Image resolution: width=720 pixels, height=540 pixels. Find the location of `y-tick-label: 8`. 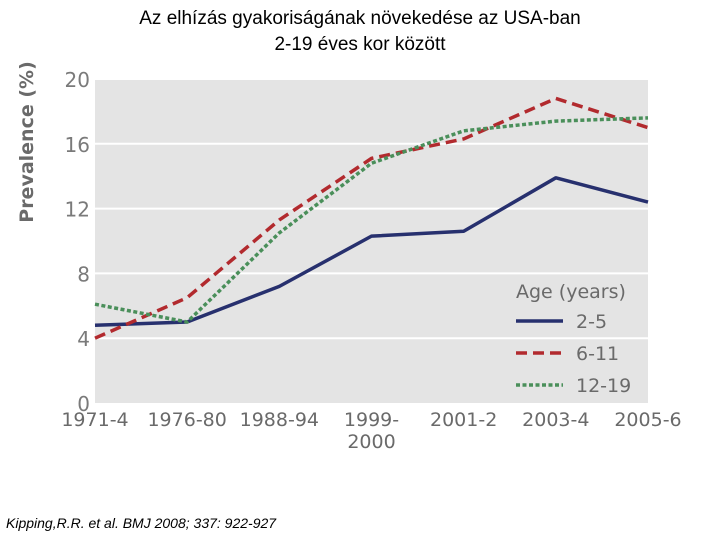

y-tick-label: 8 is located at coordinates (83, 274).